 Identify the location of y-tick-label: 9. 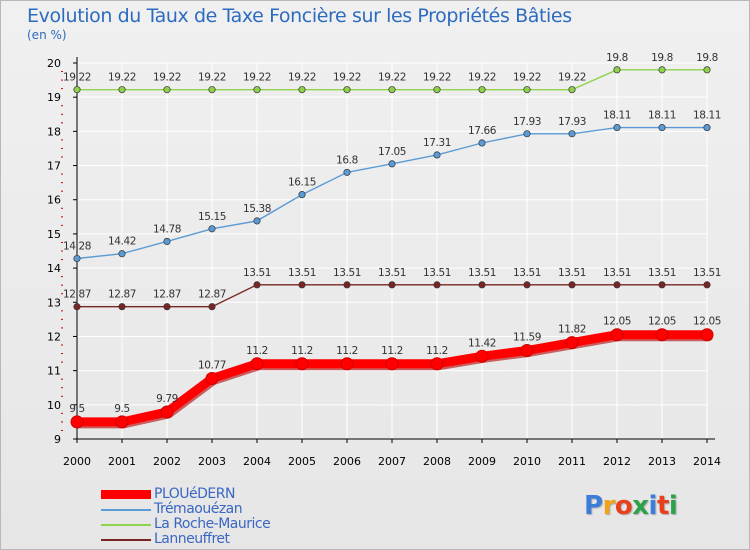
(57, 439).